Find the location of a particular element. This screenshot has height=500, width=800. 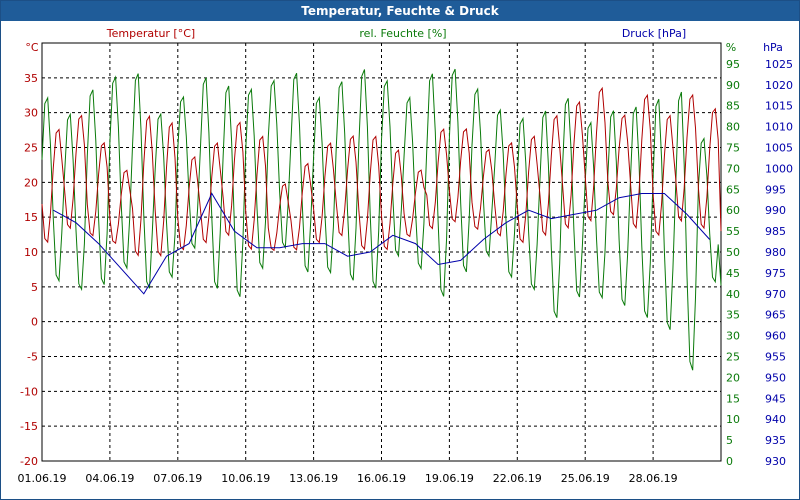

humidity-tick-label: 65 is located at coordinates (733, 189).